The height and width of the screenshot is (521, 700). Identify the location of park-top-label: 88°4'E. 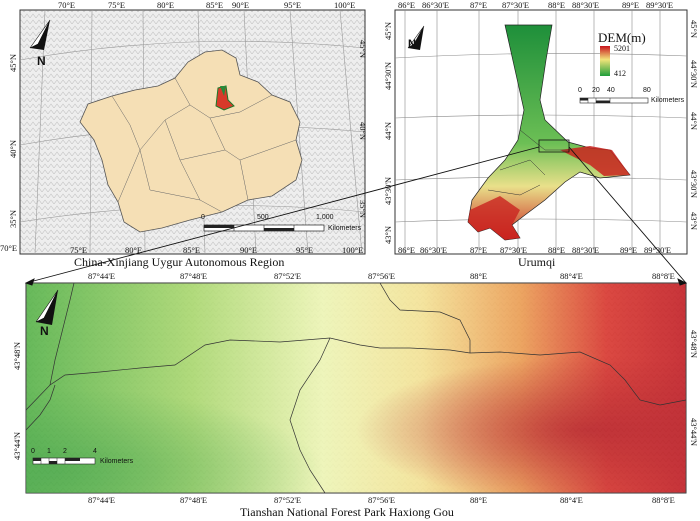
(571, 276).